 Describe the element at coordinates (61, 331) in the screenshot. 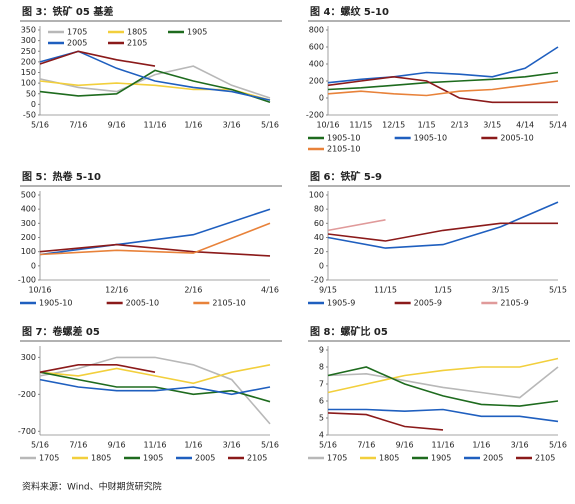

I see `panel-title: 图 7：卷螺差 05` at that location.